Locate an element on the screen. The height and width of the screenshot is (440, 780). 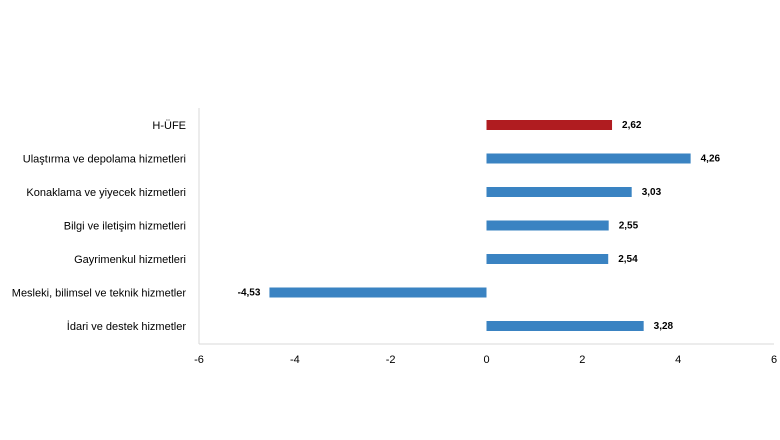
x-tick-label: -2 is located at coordinates (391, 360).